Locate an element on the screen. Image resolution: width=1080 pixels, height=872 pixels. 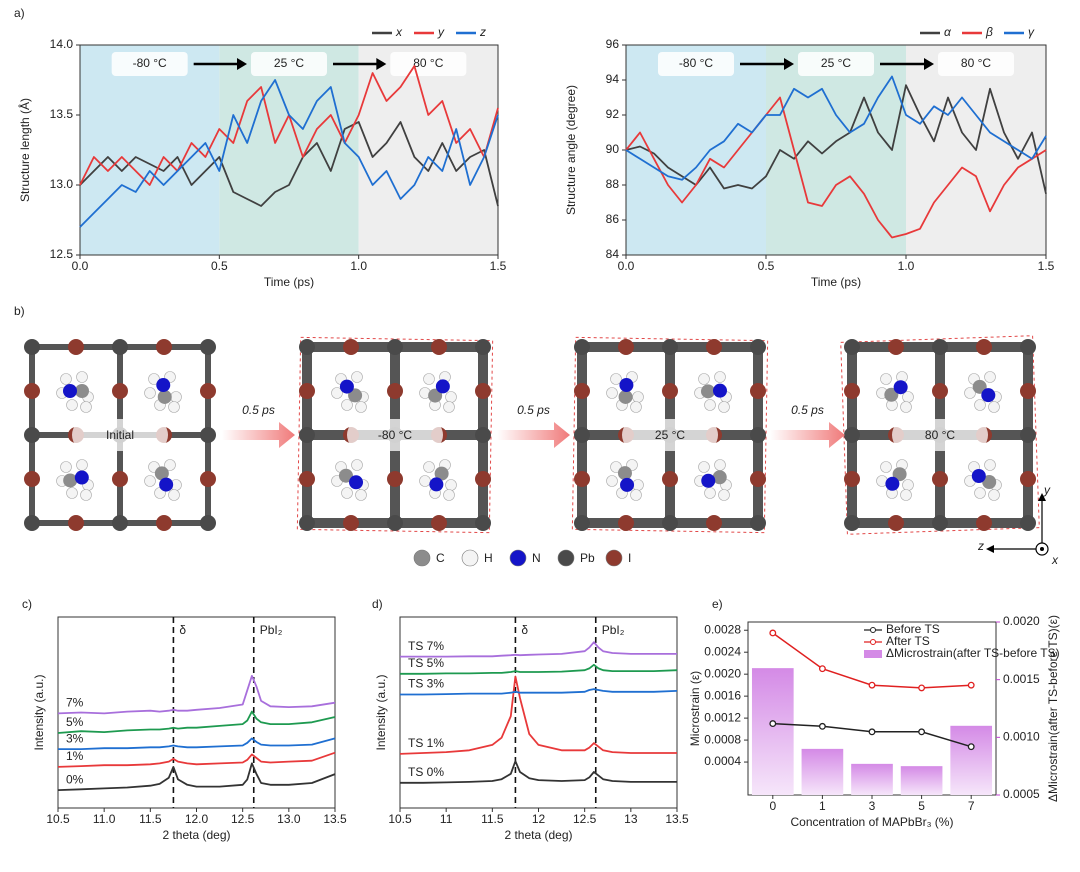
axis-name: y is located at coordinates (1047, 490).